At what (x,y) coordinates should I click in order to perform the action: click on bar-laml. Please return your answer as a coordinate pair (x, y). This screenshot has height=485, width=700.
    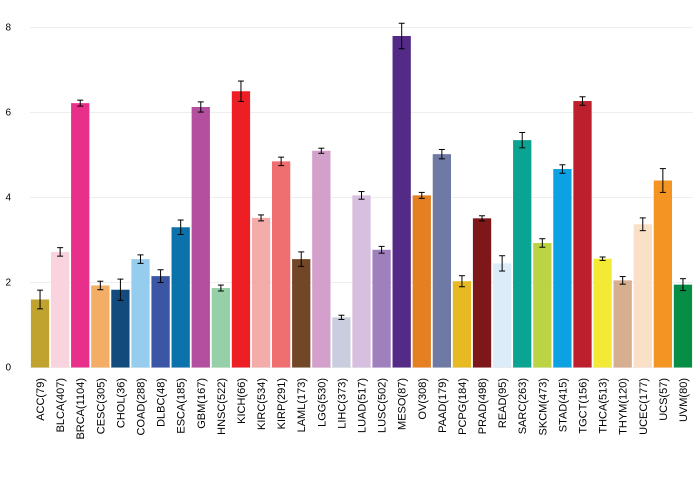
    Looking at the image, I should click on (301, 313).